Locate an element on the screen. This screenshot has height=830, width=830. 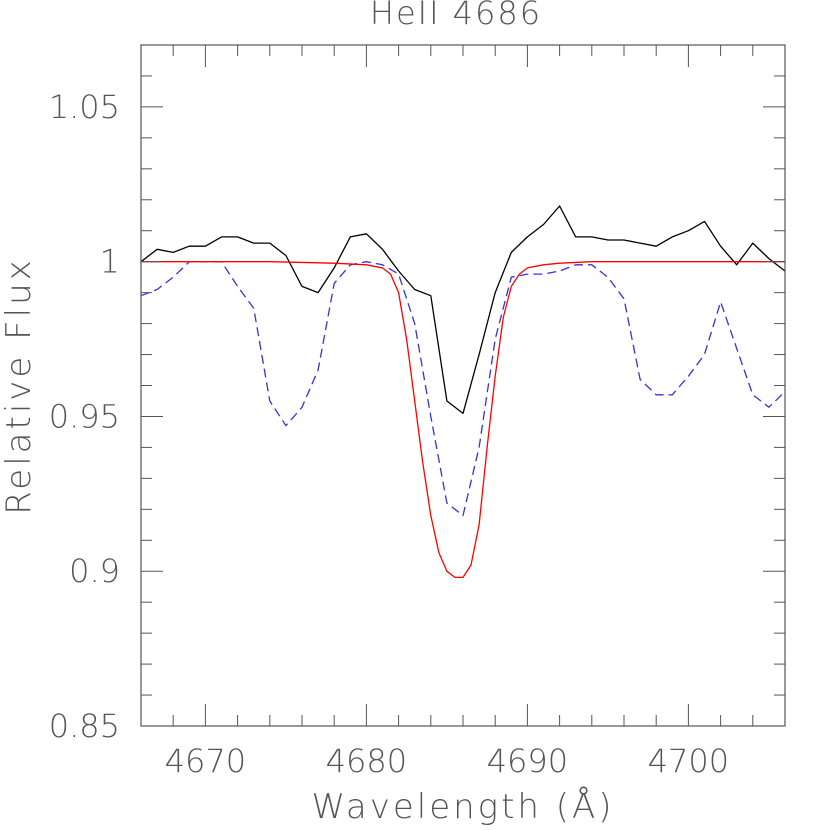
chart-title: HeII 4686 is located at coordinates (456, 16).